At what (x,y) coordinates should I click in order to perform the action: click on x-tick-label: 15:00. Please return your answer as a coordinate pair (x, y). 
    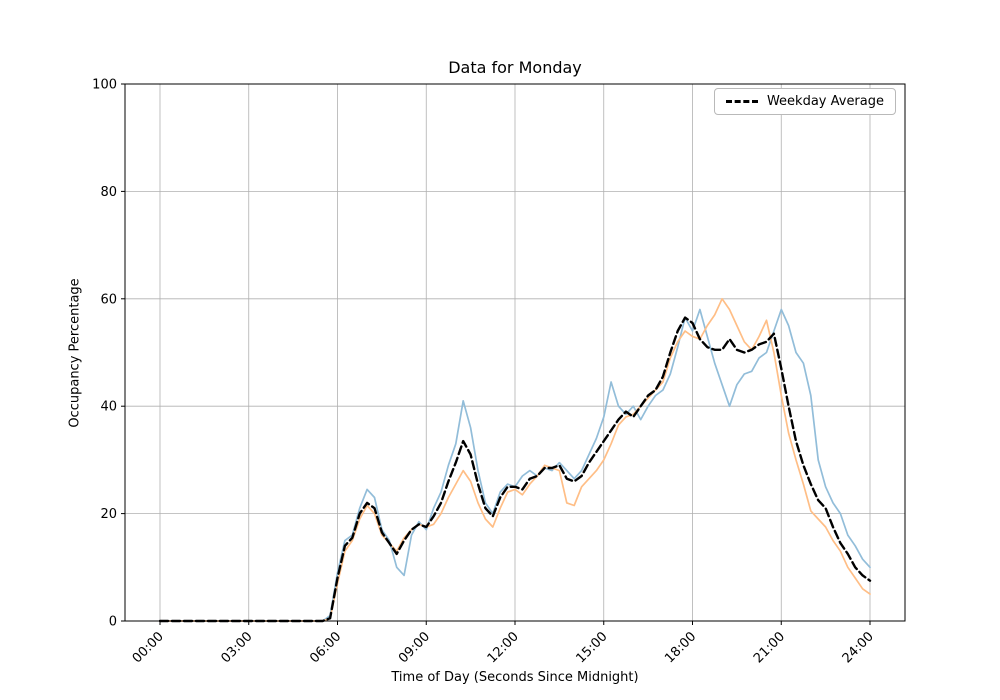
    Looking at the image, I should click on (591, 647).